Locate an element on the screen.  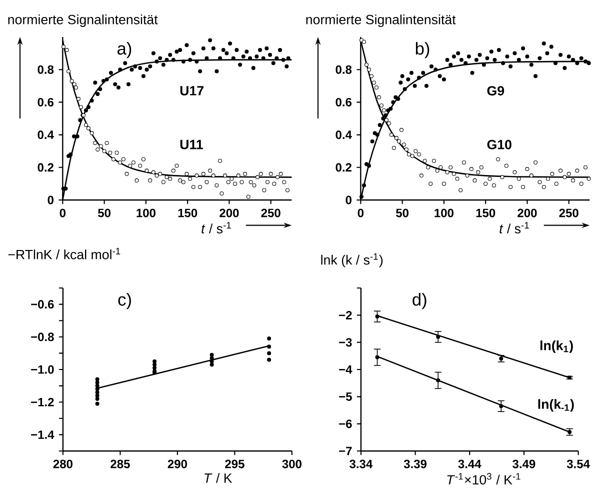
y-tick-label: −5 is located at coordinates (345, 396).